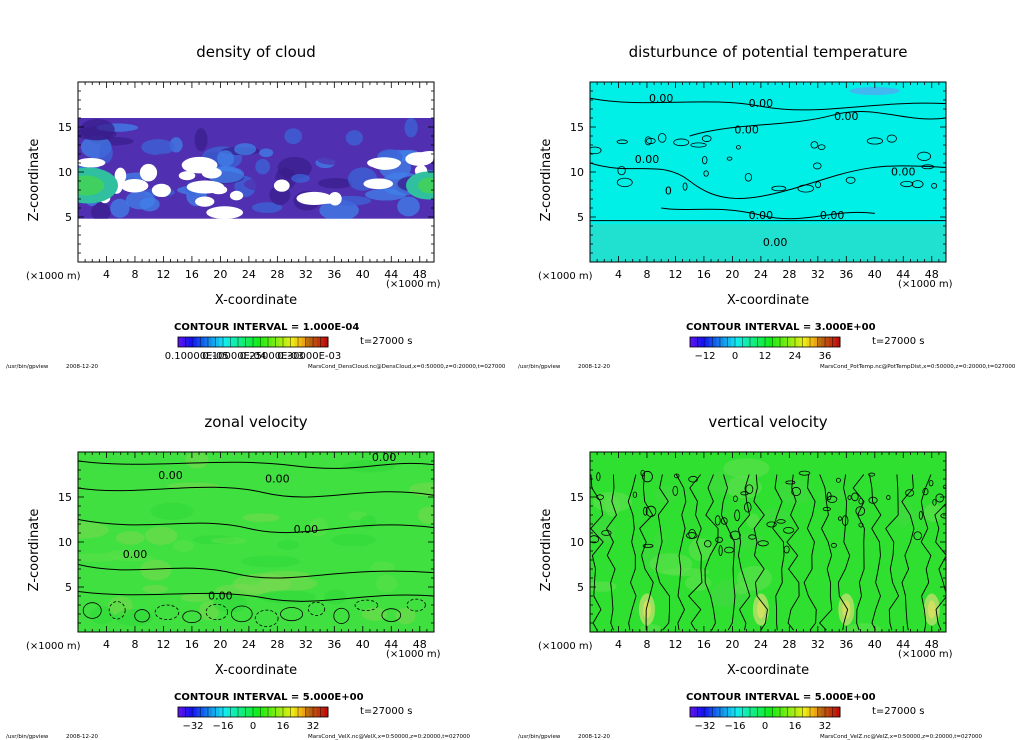  Describe the element at coordinates (306, 274) in the screenshot. I see `x-tick-label: 32` at that location.